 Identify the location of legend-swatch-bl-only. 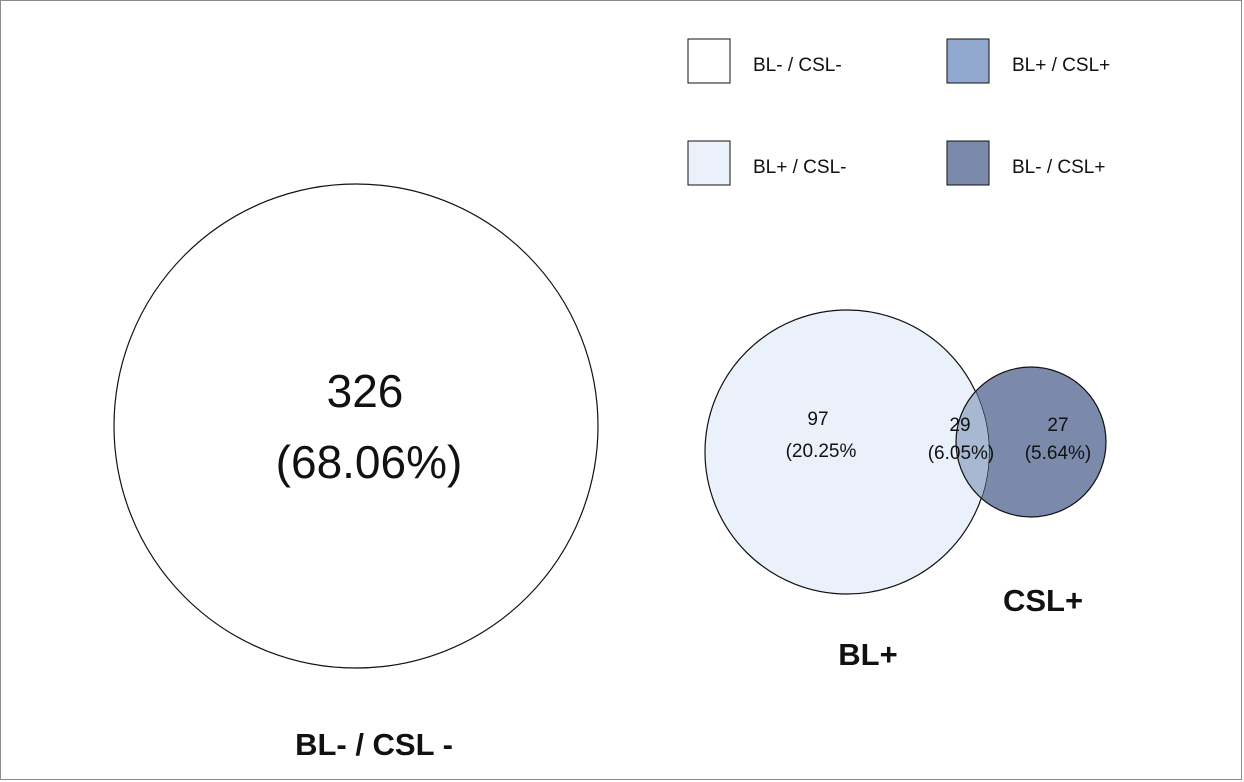
(709, 163).